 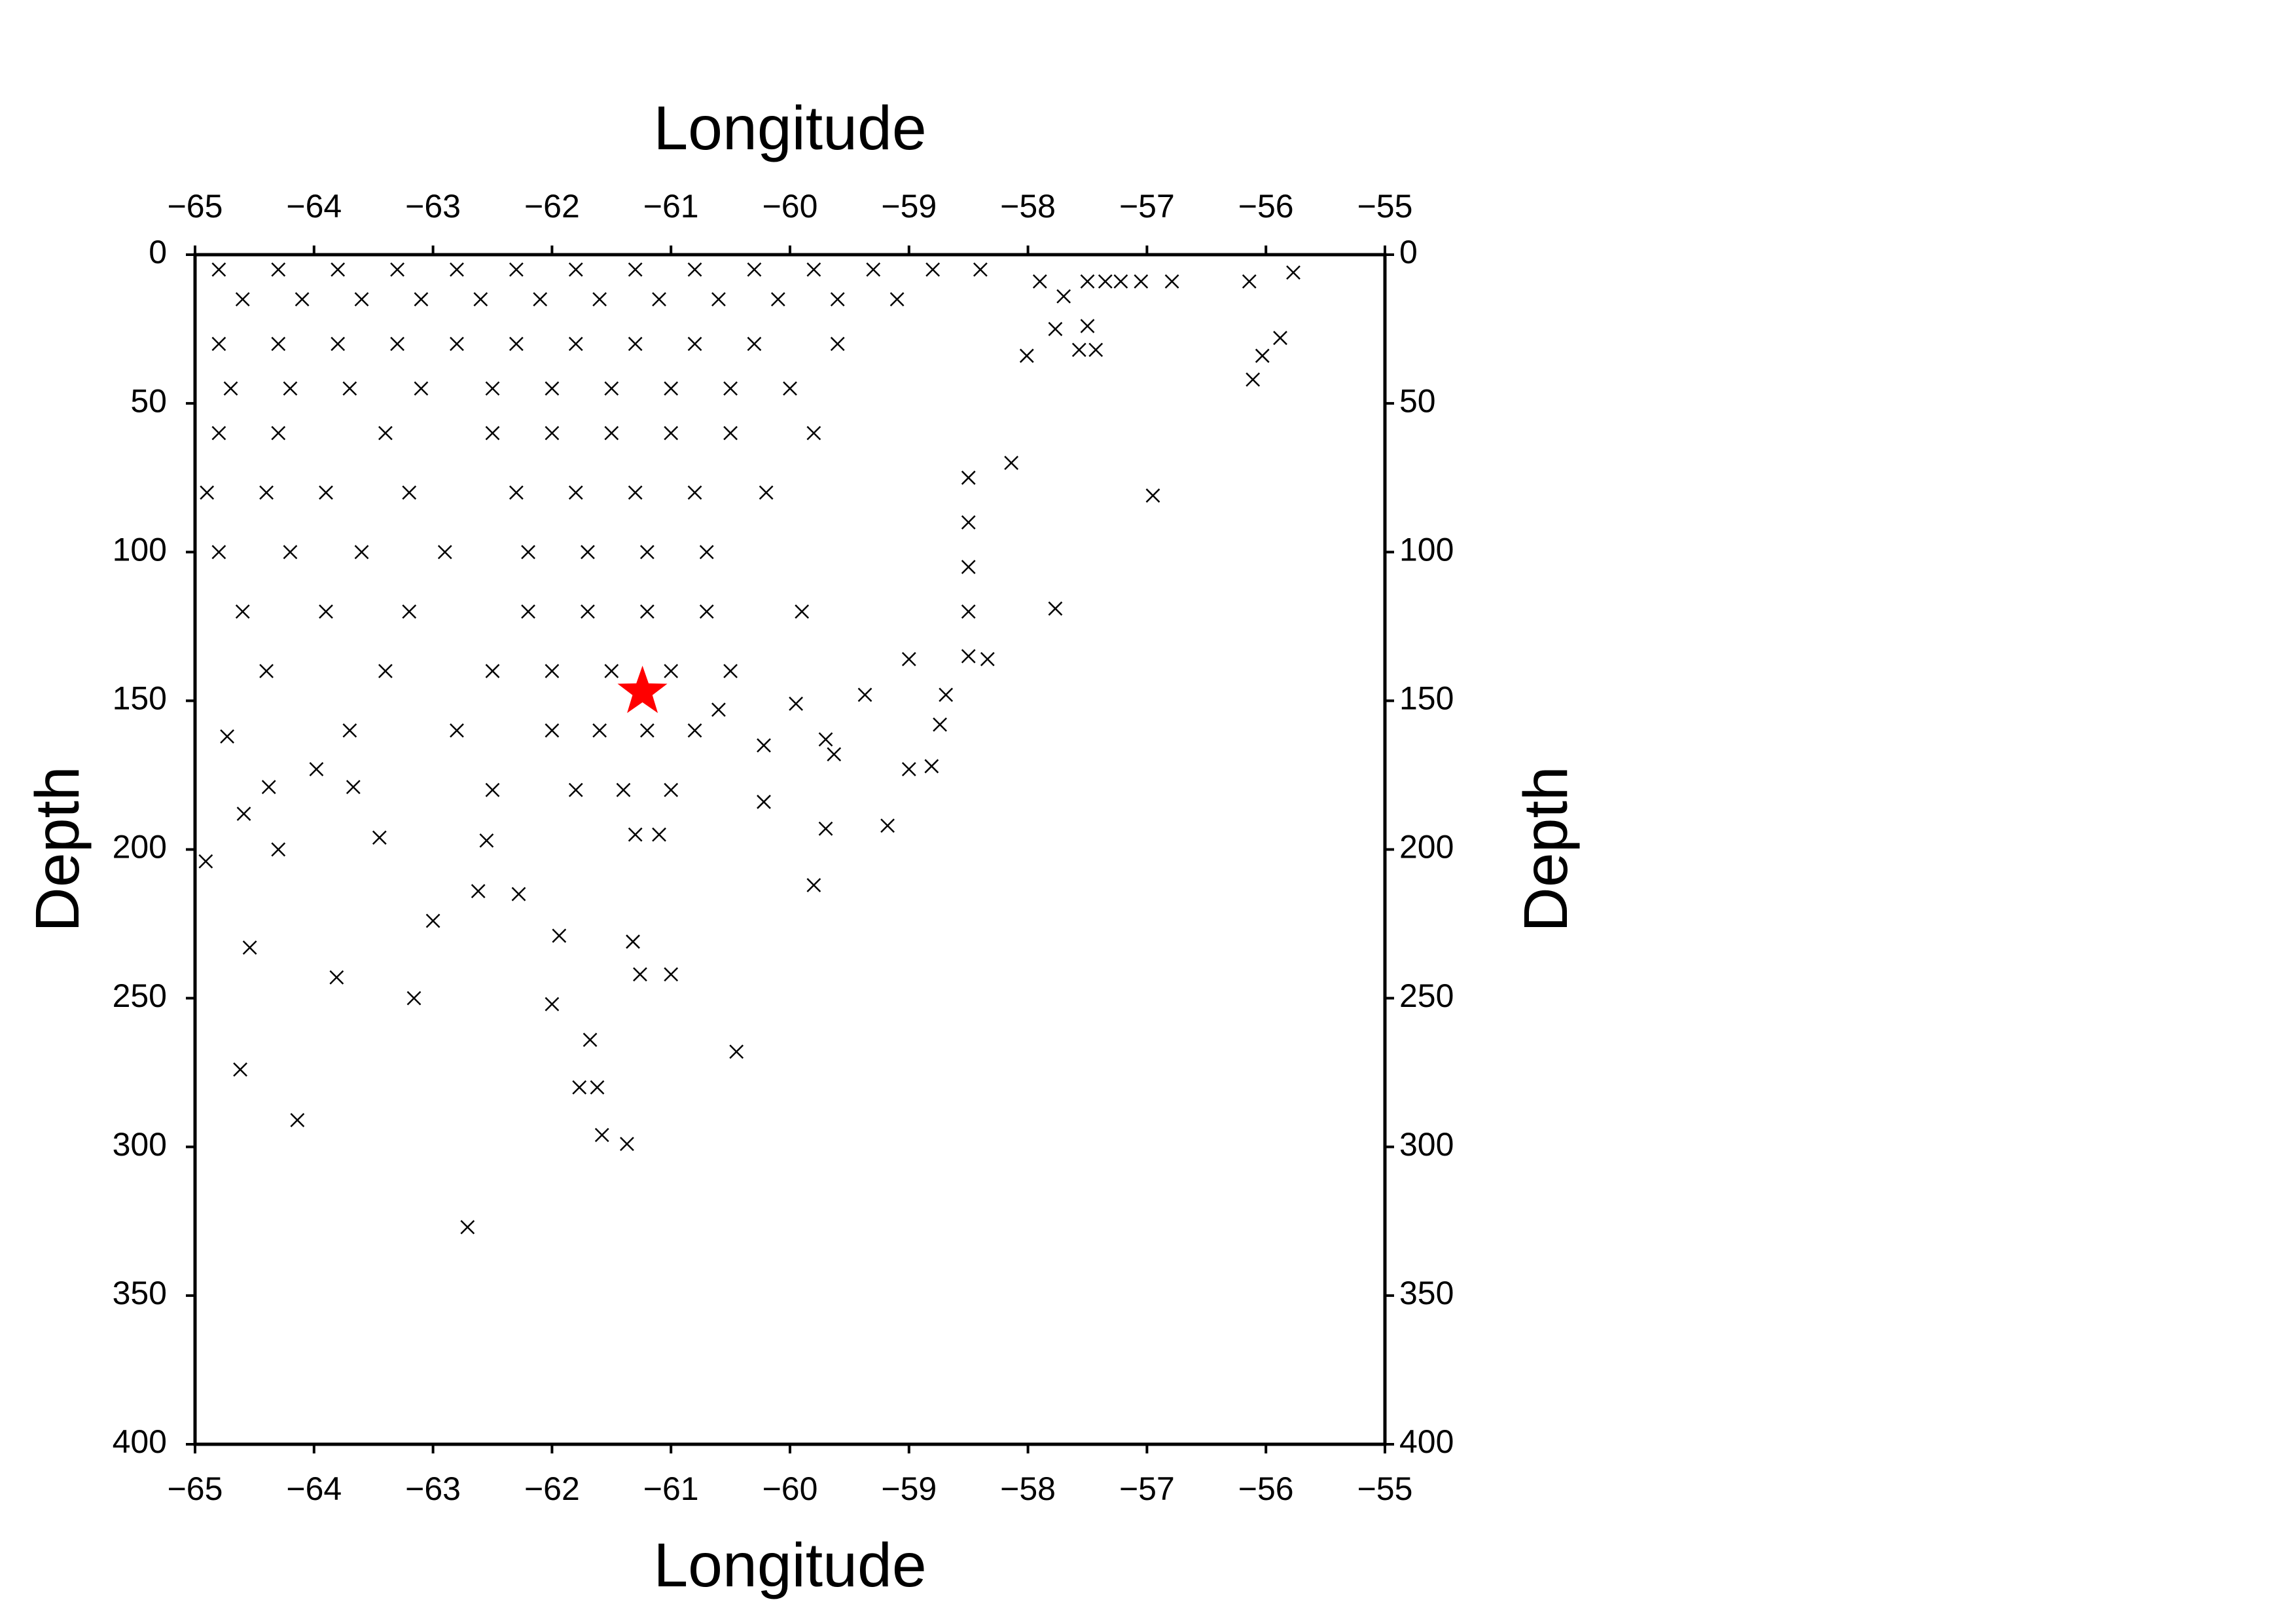 What do you see at coordinates (195, 206) in the screenshot?
I see `x-tick-label: −65` at bounding box center [195, 206].